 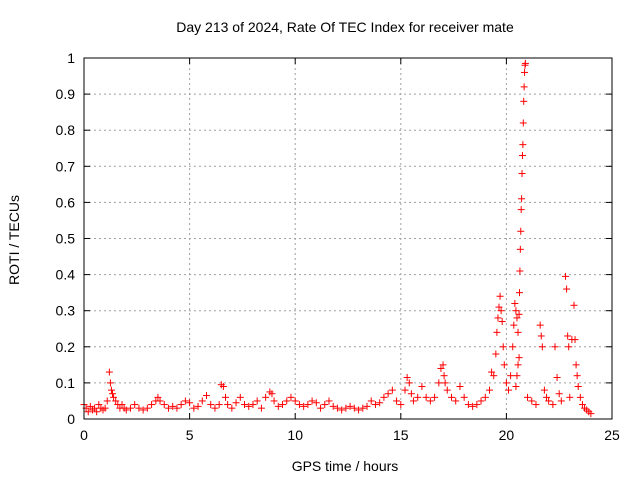 I want to click on x-tick-label: 10, so click(x=295, y=435).